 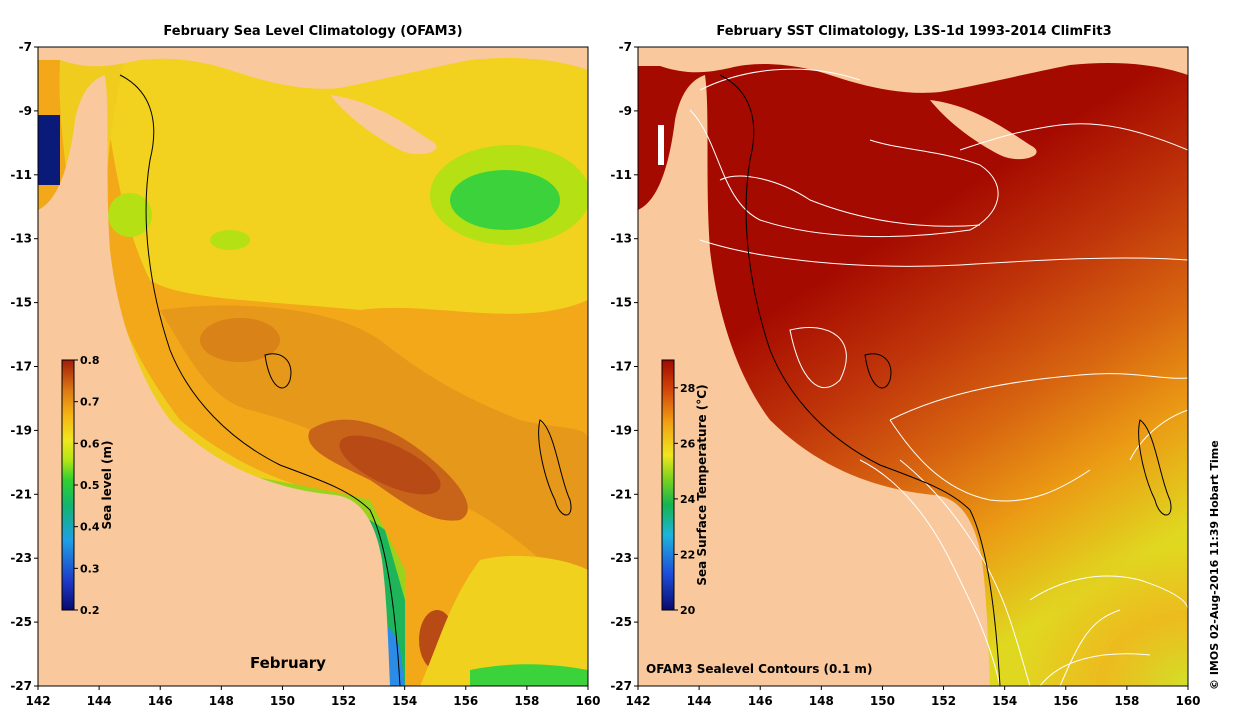 I want to click on colorbar-tick-label: 0.6, so click(x=90, y=443).